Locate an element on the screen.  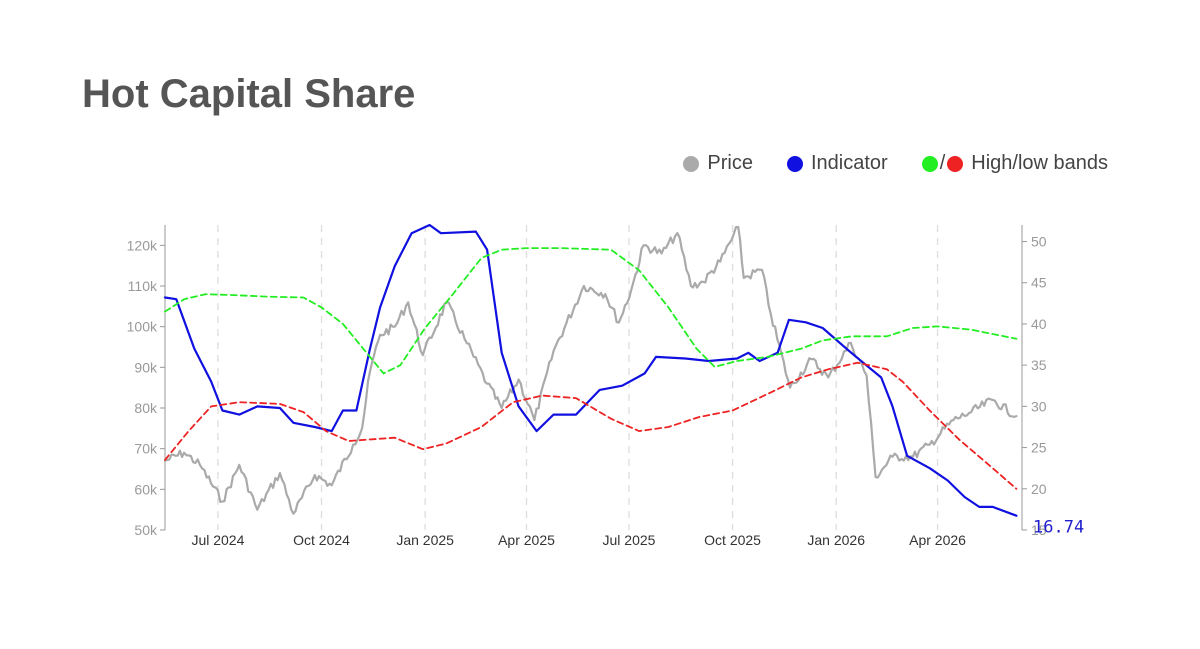
y-right-tick-label: 20 is located at coordinates (1039, 489).